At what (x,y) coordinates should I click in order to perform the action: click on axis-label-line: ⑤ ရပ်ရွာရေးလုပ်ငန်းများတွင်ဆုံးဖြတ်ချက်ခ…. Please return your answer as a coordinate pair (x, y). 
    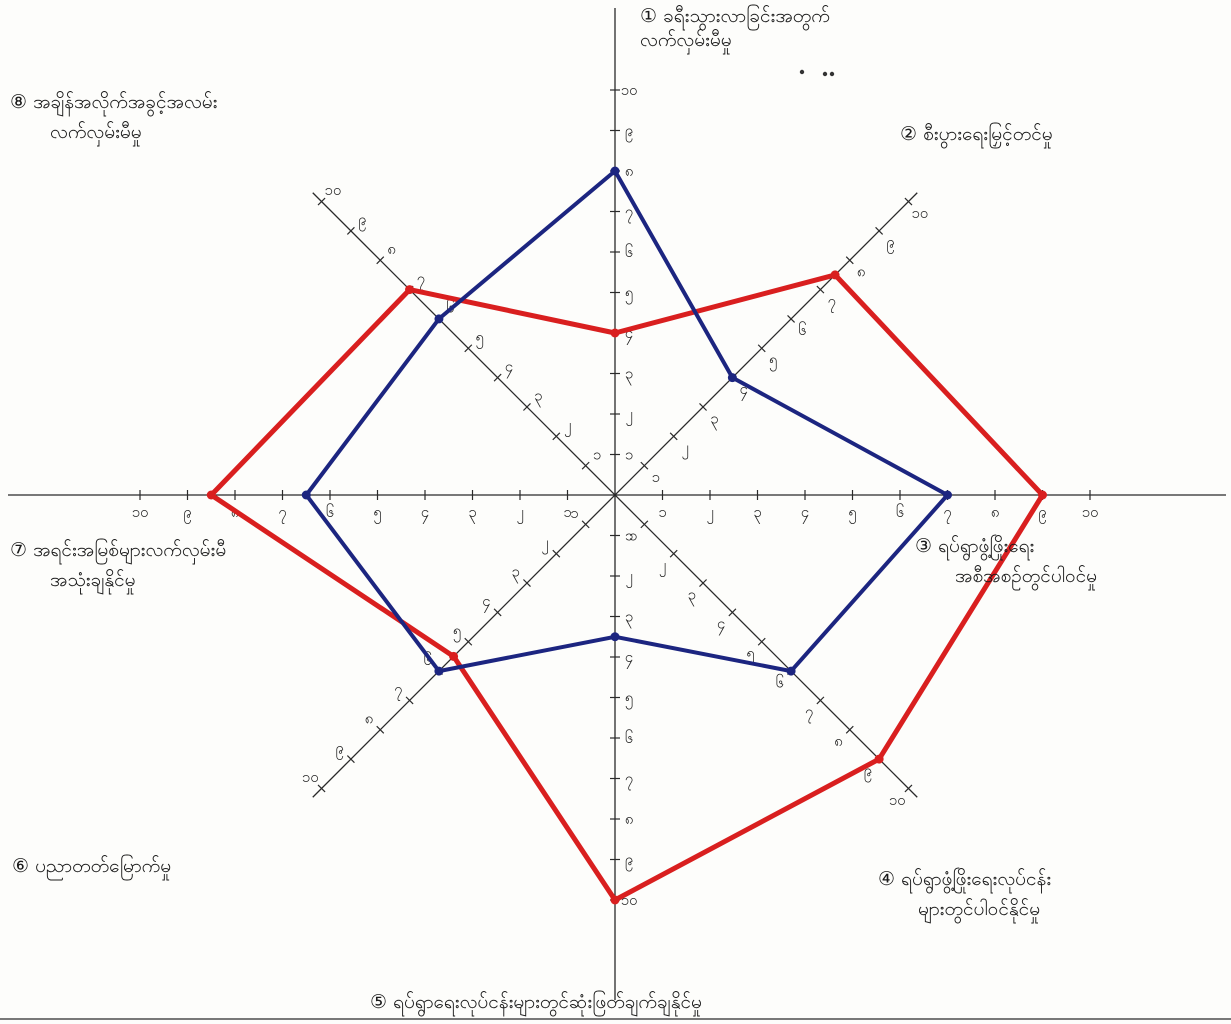
    Looking at the image, I should click on (536, 1003).